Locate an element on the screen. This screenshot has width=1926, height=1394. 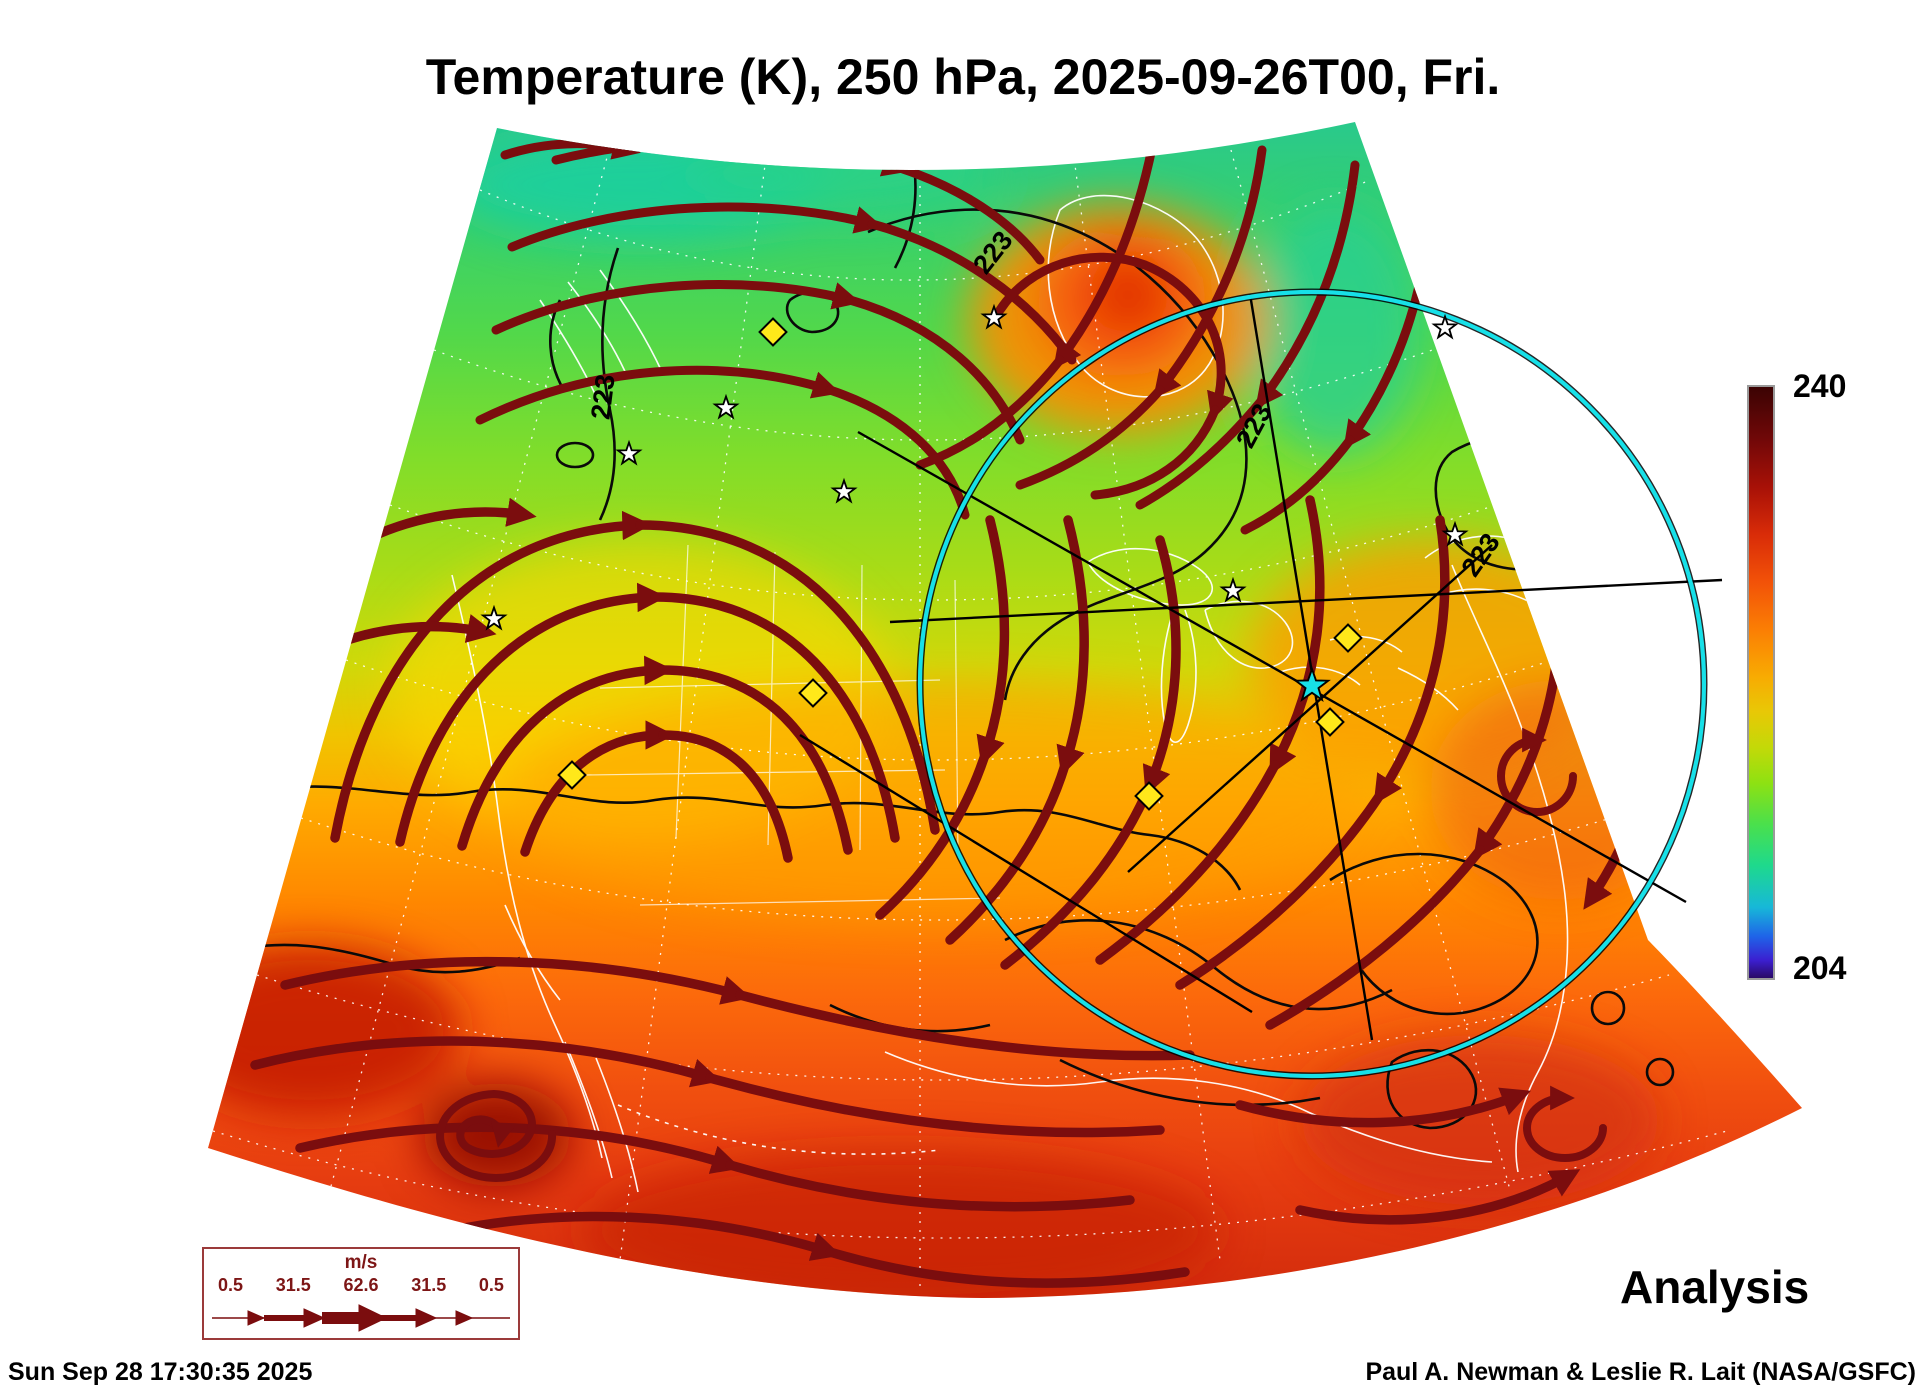
wind-legend-values: 0.5 31.5 62.6 31.5 0.5 is located at coordinates (361, 1285).